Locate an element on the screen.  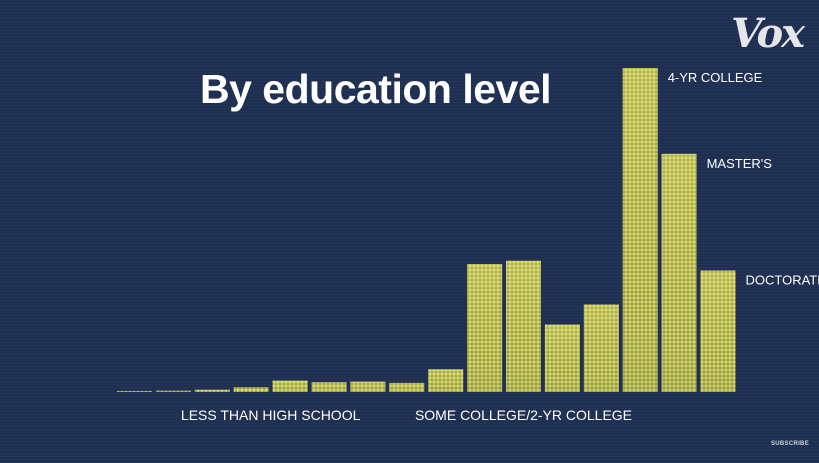
chart-title: By education level is located at coordinates (376, 89).